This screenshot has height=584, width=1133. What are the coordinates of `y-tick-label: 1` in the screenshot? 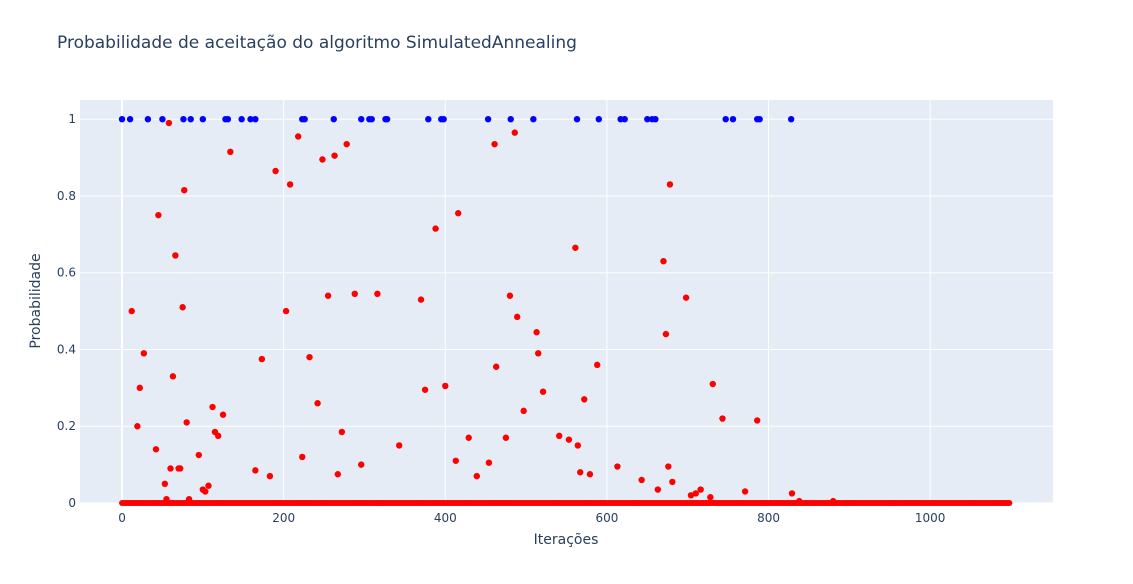 It's located at (72, 119).